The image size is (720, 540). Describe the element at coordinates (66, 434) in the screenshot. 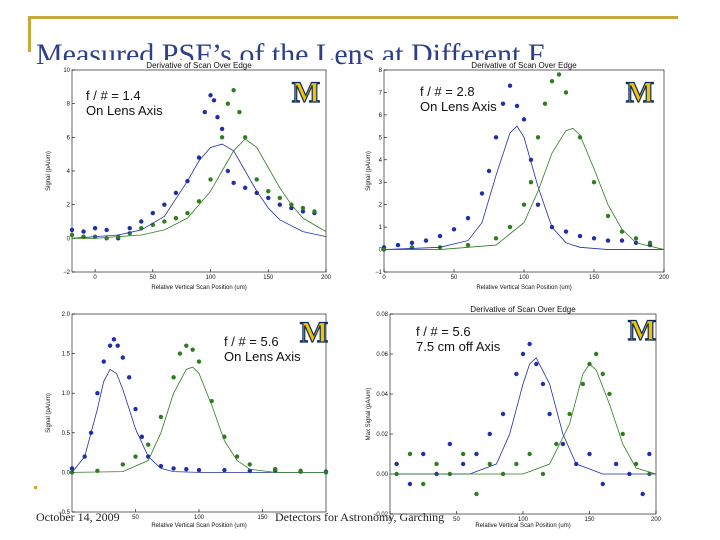

I see `y-tick-label: 0.5` at that location.